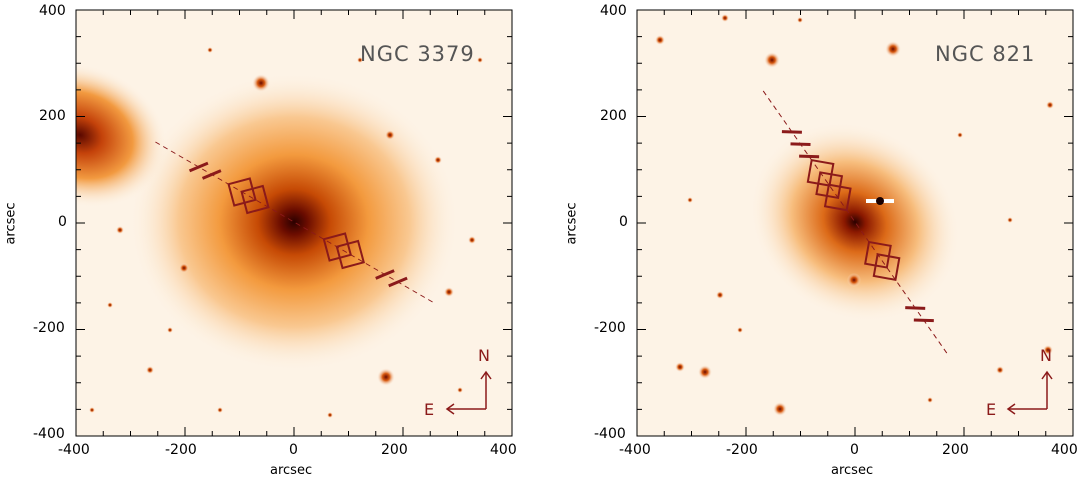 This screenshot has width=1087, height=483. Describe the element at coordinates (991, 409) in the screenshot. I see `right-compass-east: E` at that location.